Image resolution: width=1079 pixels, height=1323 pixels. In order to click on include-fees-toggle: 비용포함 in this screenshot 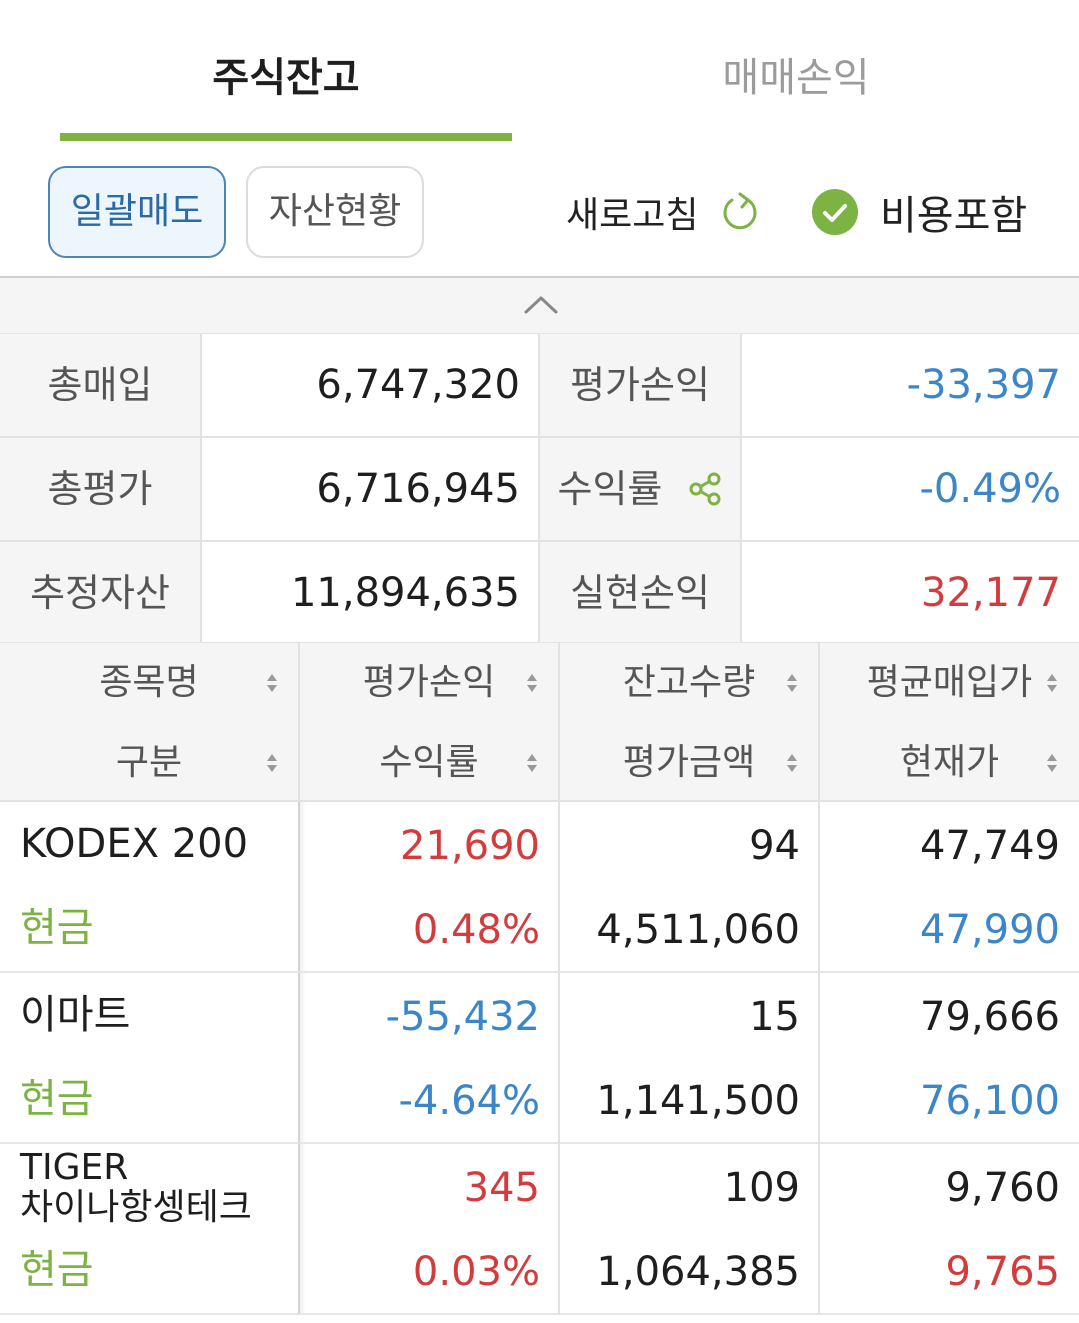, I will do `click(918, 212)`.